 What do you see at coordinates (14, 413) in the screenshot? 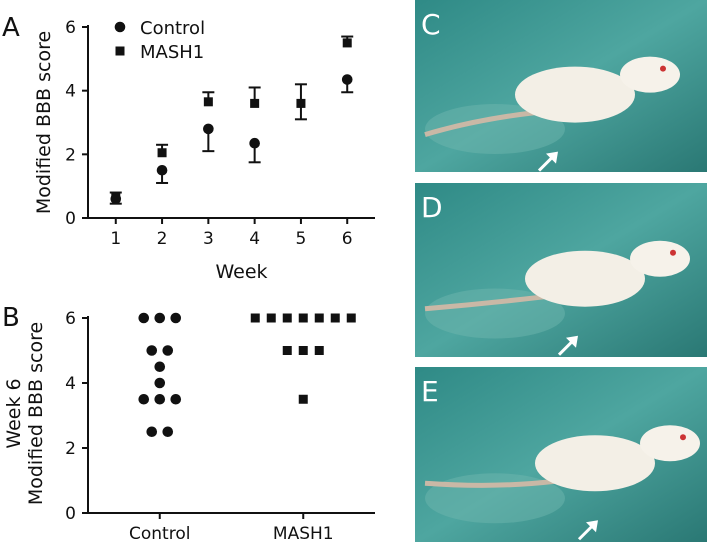
I see `y-axis-label: Week 6` at bounding box center [14, 413].